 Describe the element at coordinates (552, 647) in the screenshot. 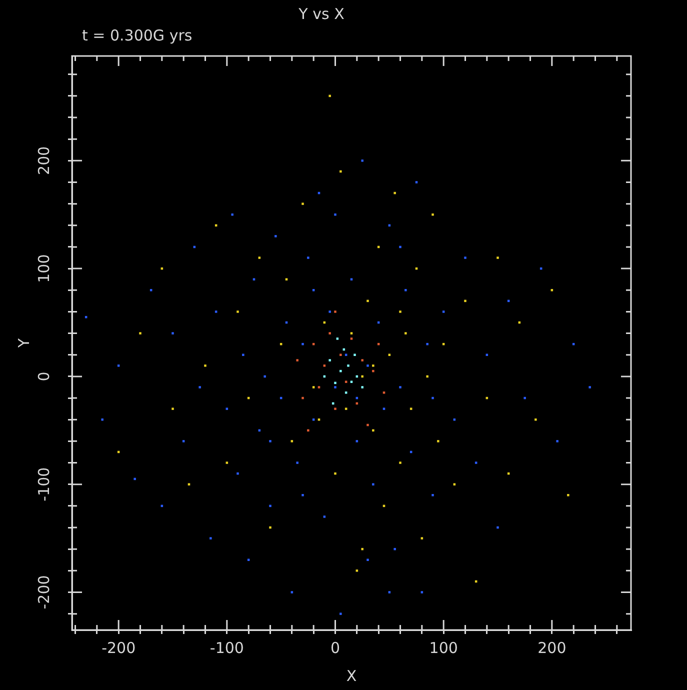

I see `x-tick-label: 200` at that location.